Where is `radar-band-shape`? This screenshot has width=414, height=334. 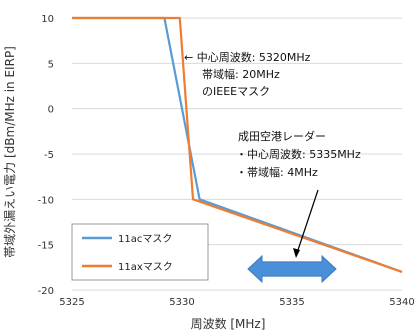 radar-band-shape is located at coordinates (292, 269).